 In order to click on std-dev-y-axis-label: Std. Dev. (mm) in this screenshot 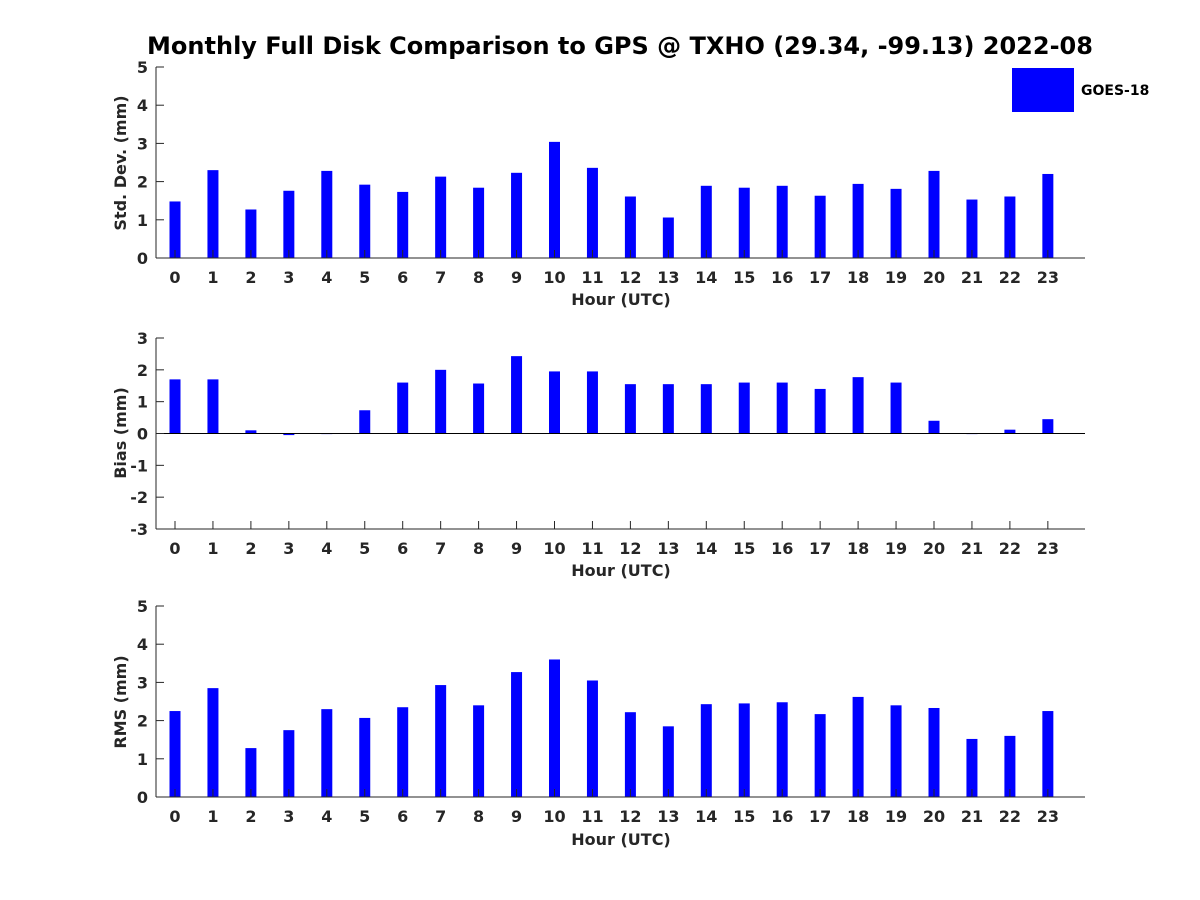, I will do `click(120, 162)`.